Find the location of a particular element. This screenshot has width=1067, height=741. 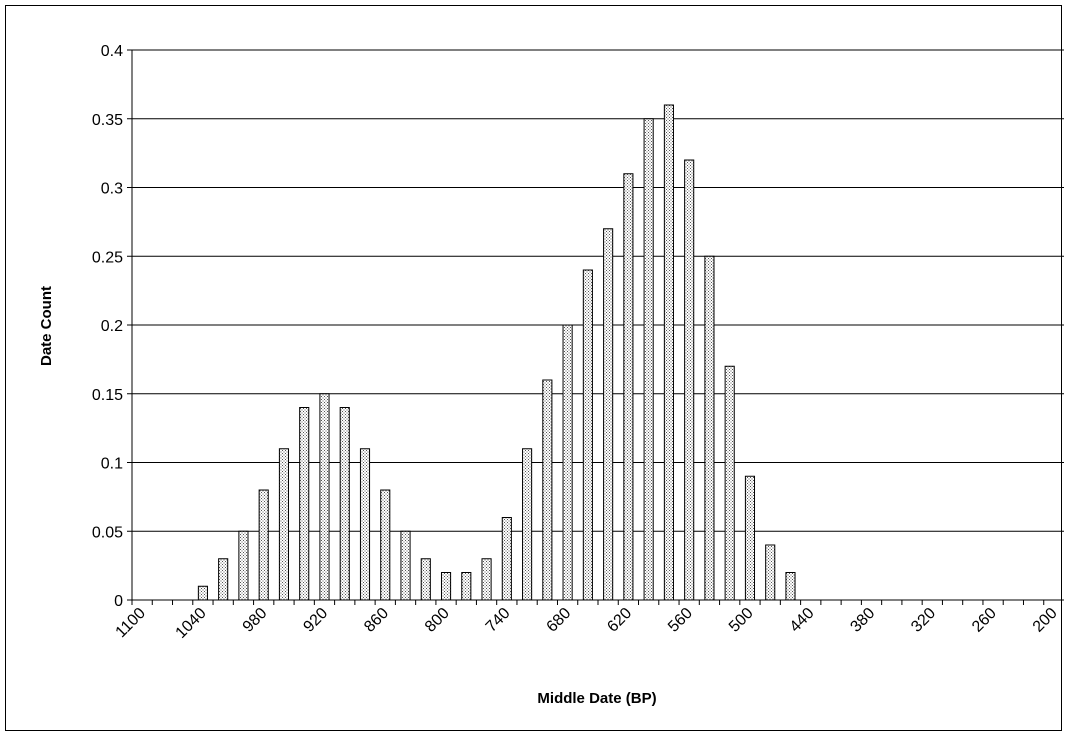

y-tick-label: 0 is located at coordinates (118, 601).